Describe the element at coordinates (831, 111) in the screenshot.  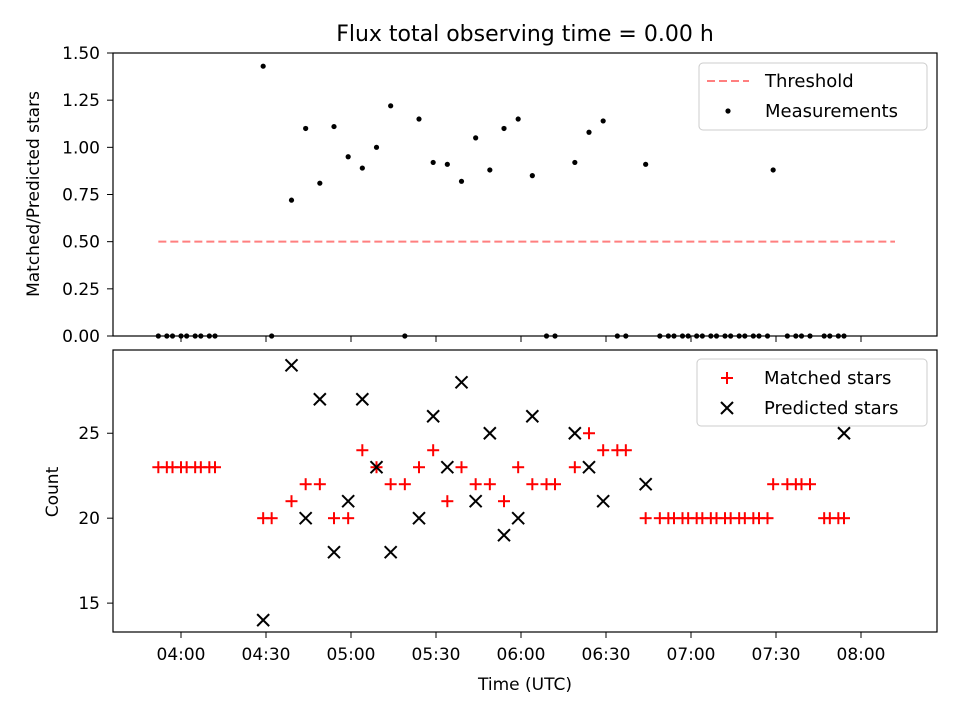
I see `legend-measurements-label: Measurements` at that location.